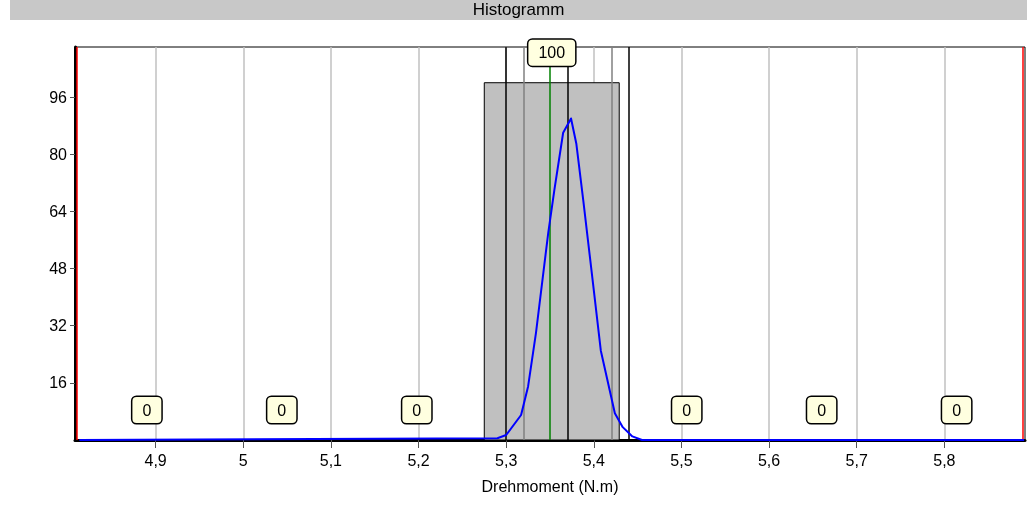 This screenshot has width=1027, height=510. Describe the element at coordinates (58, 326) in the screenshot. I see `y-tick-label: 32` at that location.